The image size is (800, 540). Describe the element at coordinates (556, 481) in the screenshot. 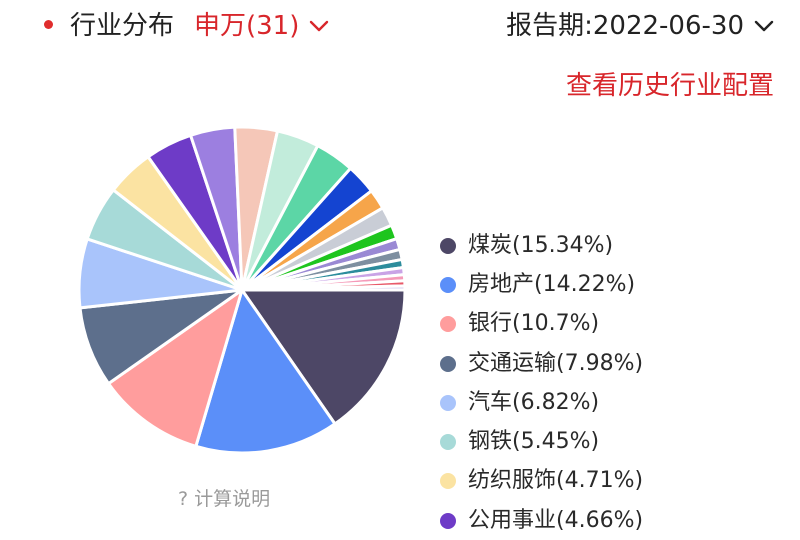

I see `legend-label: 纺织服饰(4.71%)` at that location.